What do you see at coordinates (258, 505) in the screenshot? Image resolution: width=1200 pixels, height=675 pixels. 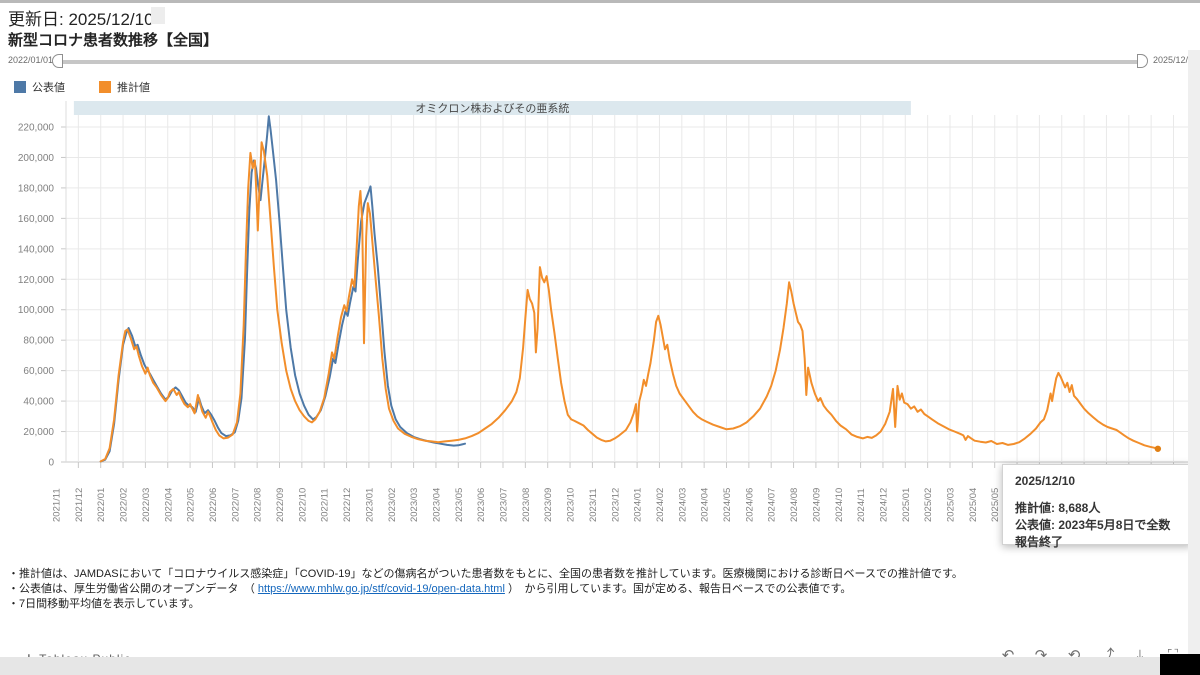 I see `x-tick-label: 2022/08` at bounding box center [258, 505].